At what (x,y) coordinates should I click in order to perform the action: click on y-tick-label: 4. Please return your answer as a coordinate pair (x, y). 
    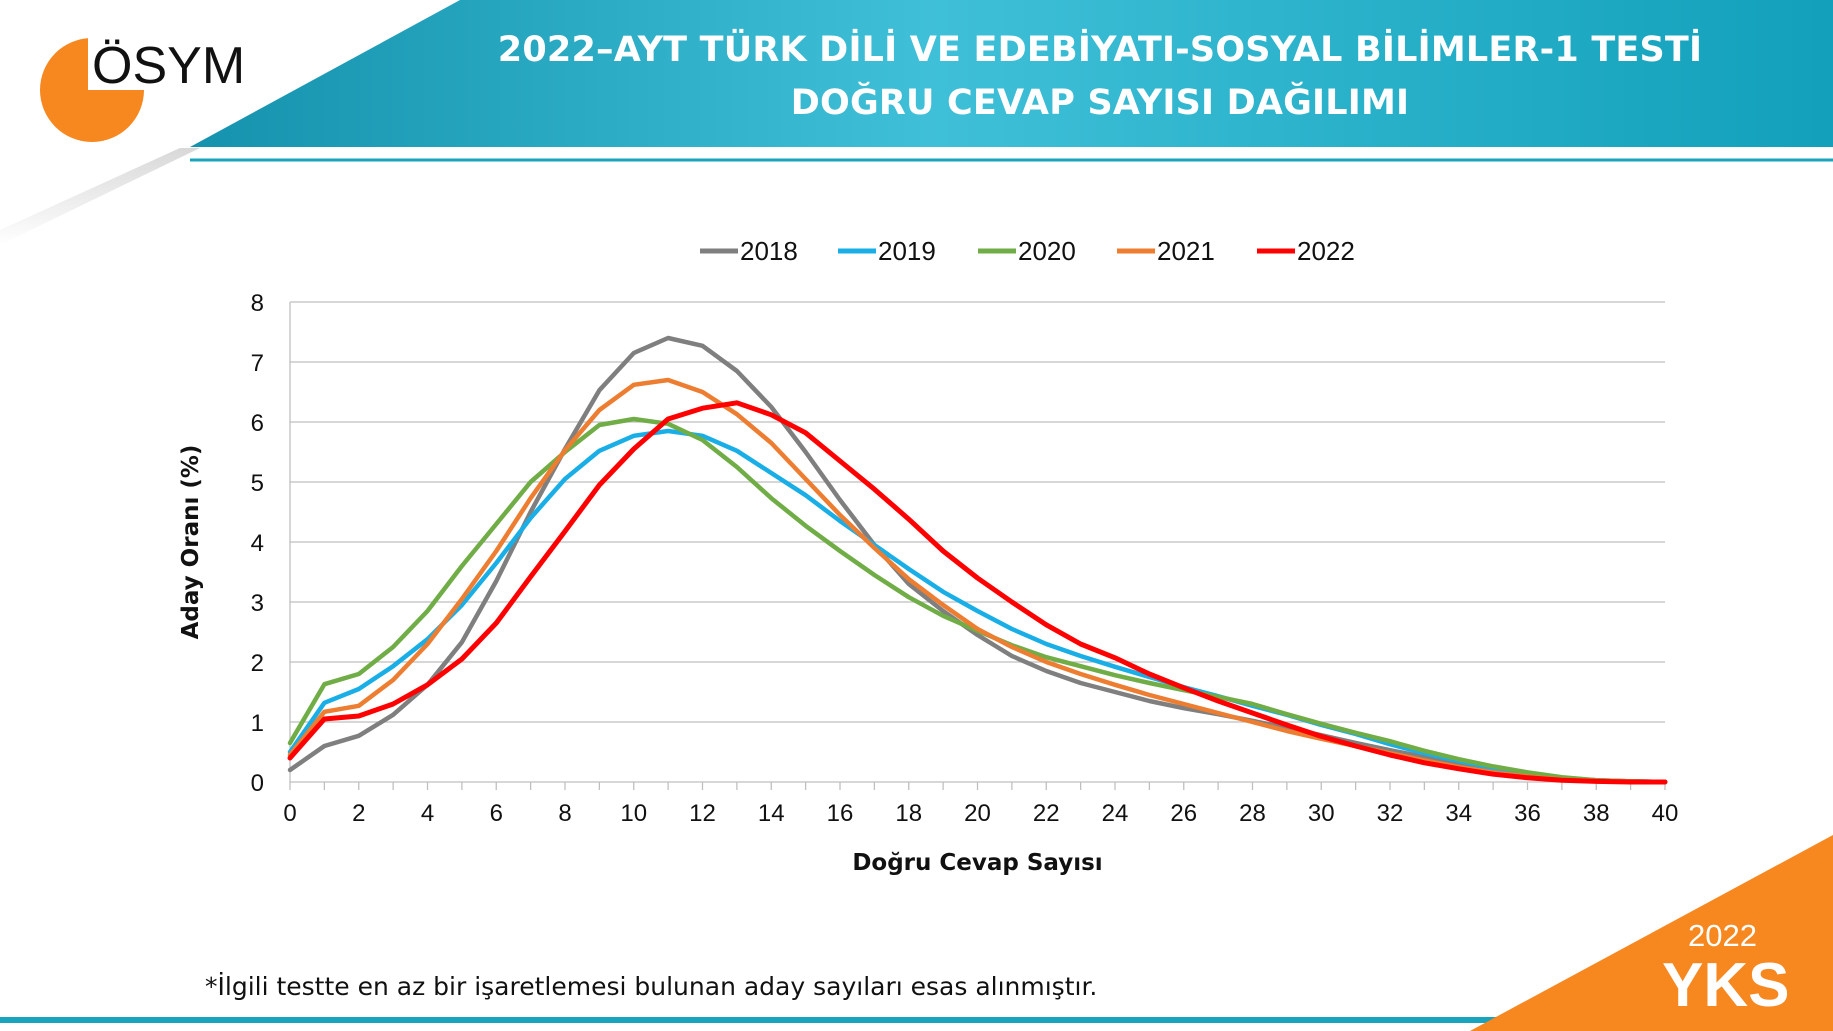
    Looking at the image, I should click on (257, 543).